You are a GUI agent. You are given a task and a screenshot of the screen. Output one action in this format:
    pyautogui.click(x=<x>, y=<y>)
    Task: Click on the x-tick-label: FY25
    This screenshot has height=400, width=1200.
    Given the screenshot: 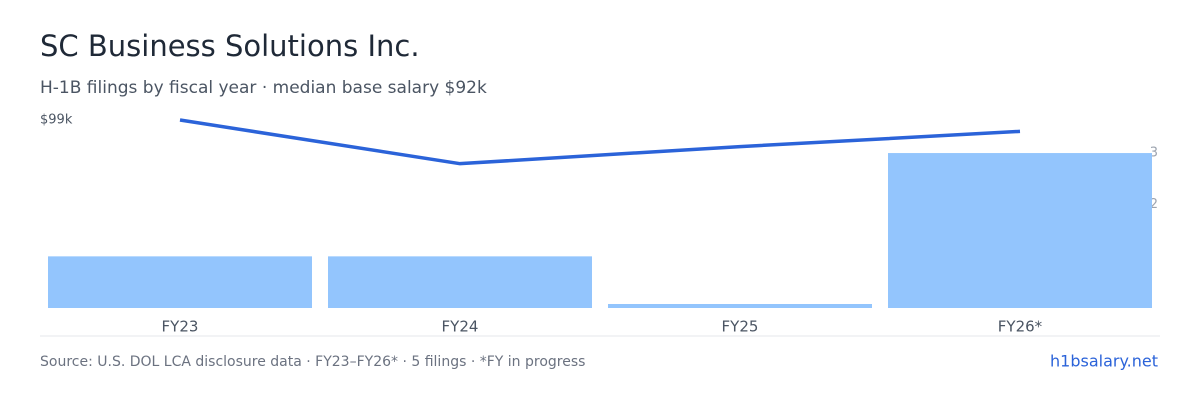 What is the action you would take?
    pyautogui.click(x=740, y=327)
    